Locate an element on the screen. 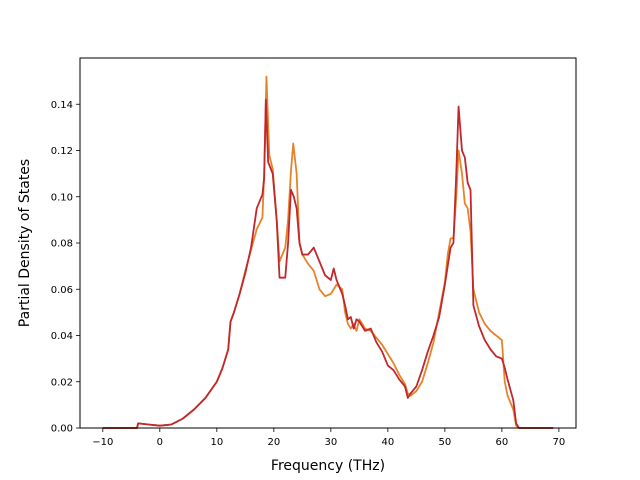  x-axis-ticks: −10 0 10 20 30 40 50 60 70 is located at coordinates (328, 438).